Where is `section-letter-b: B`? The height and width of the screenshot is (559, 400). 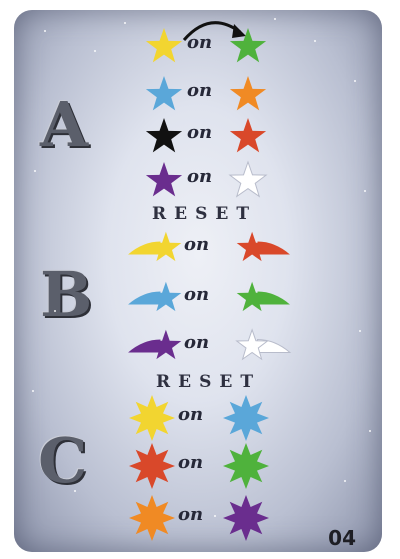 section-letter-b: B is located at coordinates (66, 294).